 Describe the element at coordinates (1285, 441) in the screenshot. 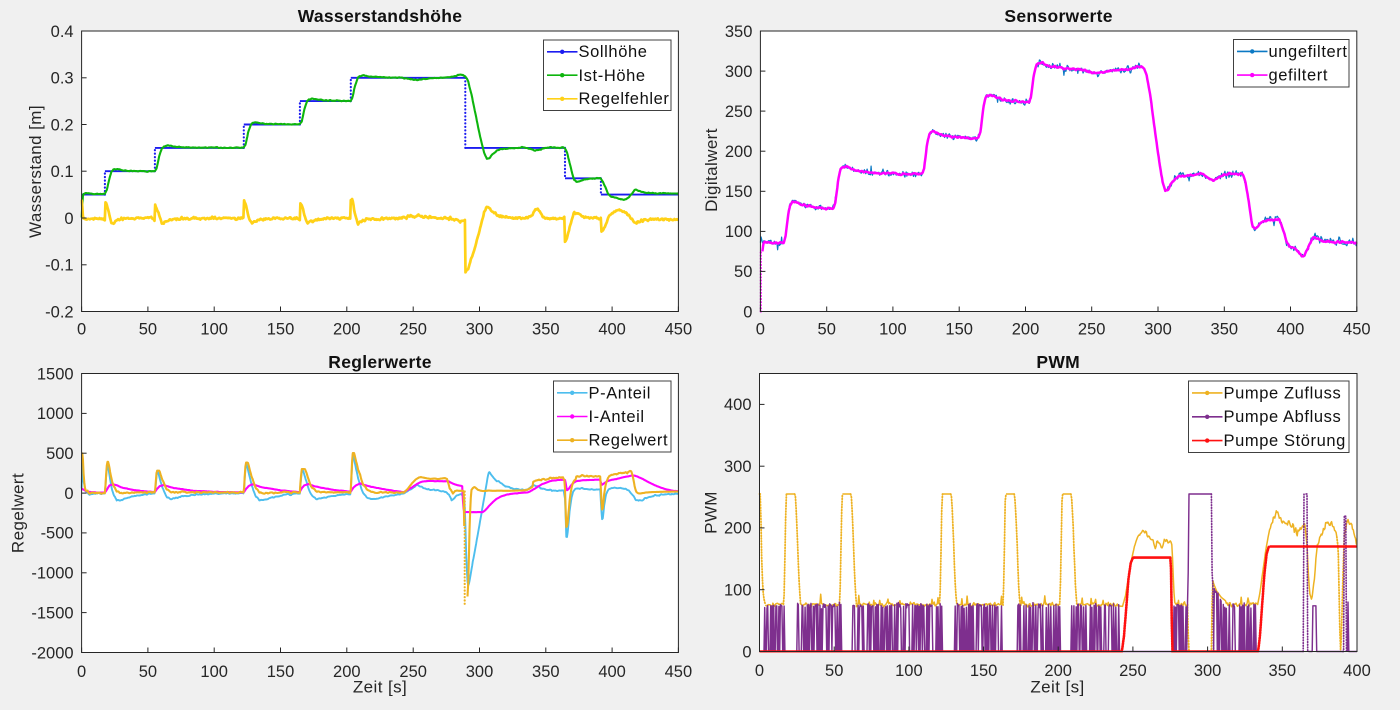

I see `svg-text: Pumpe Störung` at that location.